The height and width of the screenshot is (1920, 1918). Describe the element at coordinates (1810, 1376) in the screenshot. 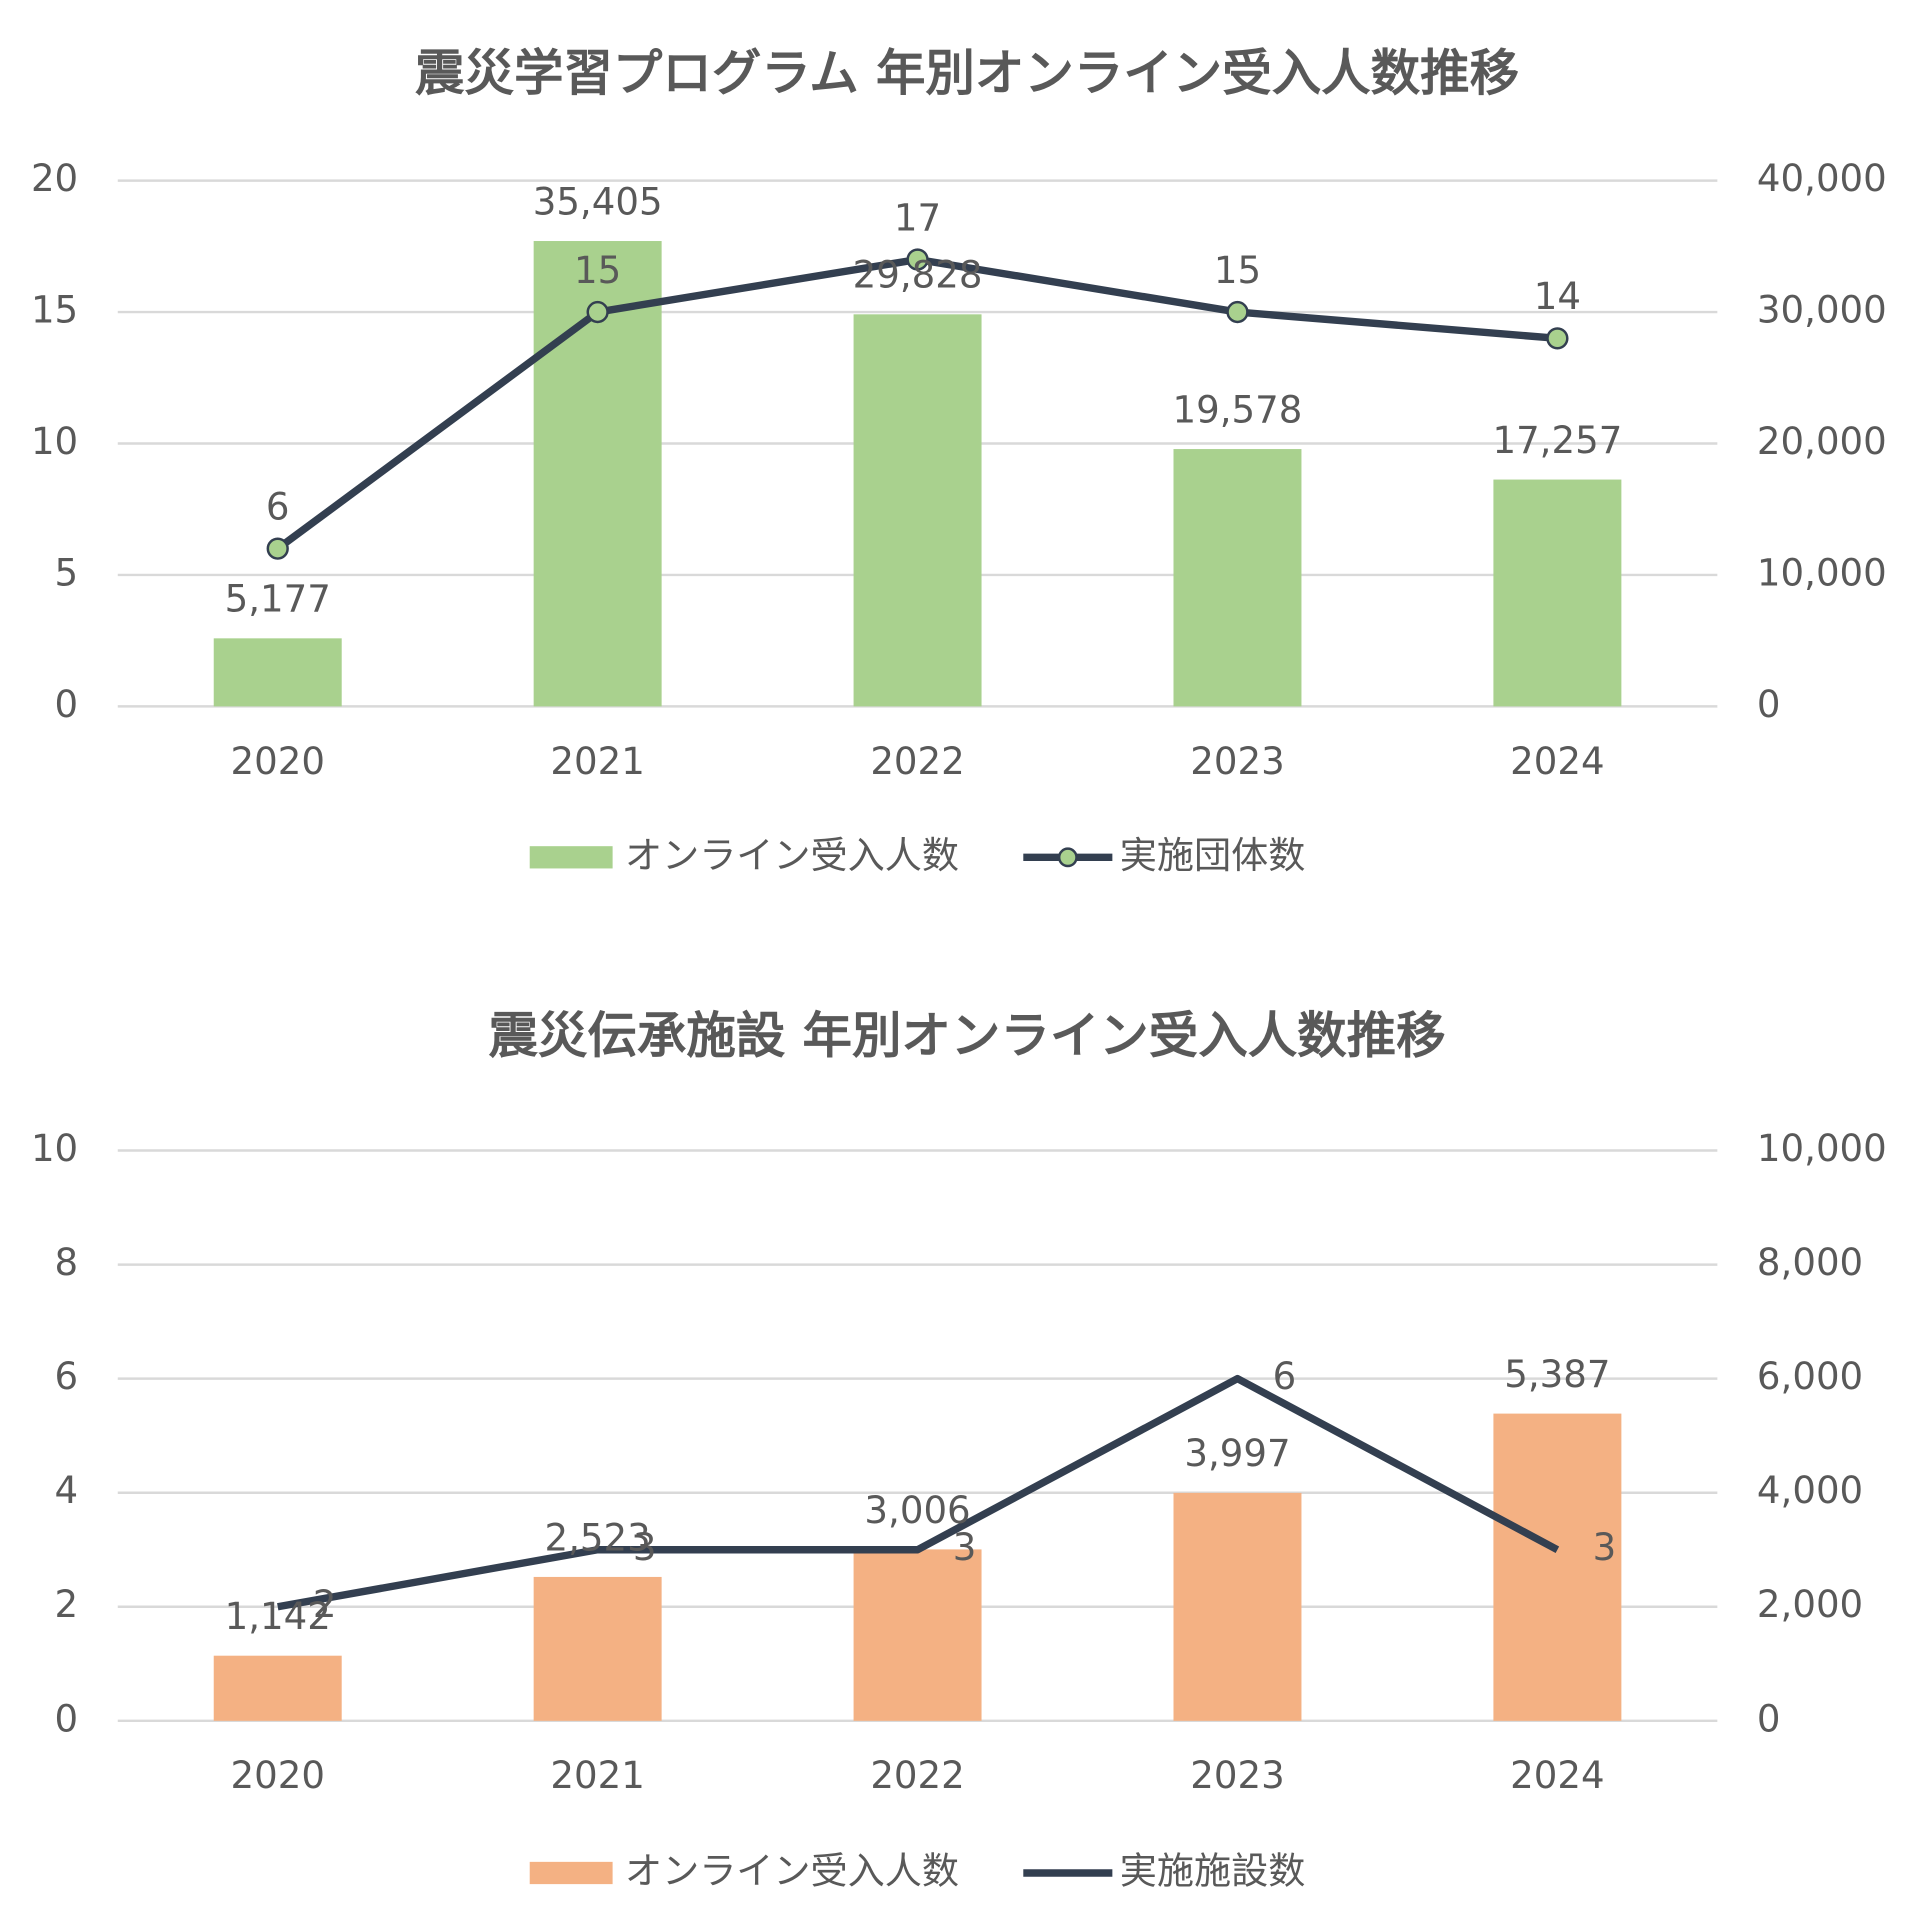

I see `y2-tick-label: 6,000` at that location.